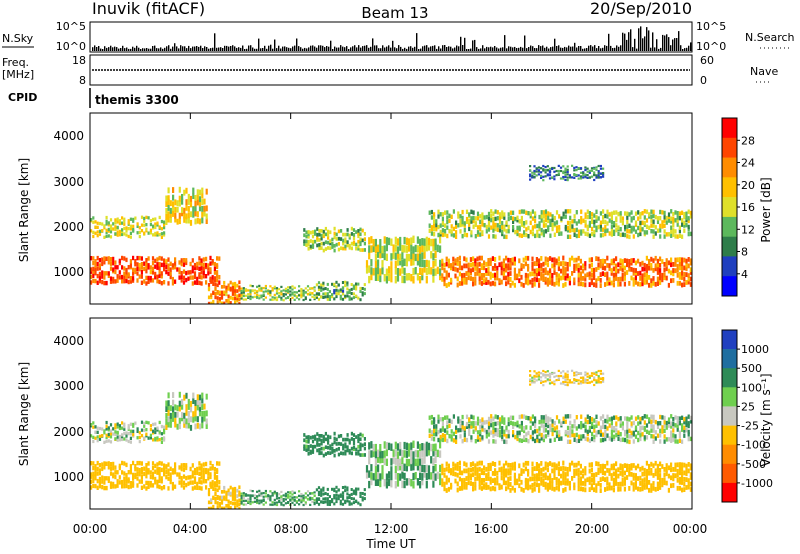 The image size is (800, 554). I want to click on power-colorbar-tick-label: 12, so click(748, 229).